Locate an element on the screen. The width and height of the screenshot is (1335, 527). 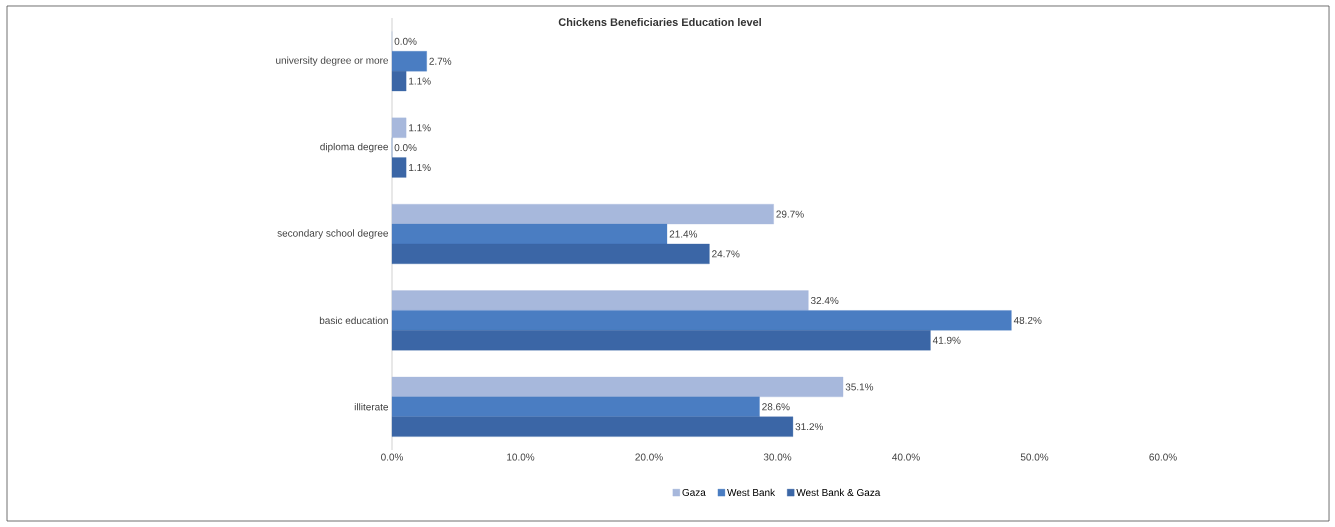
legend-label: West Bank is located at coordinates (751, 492).